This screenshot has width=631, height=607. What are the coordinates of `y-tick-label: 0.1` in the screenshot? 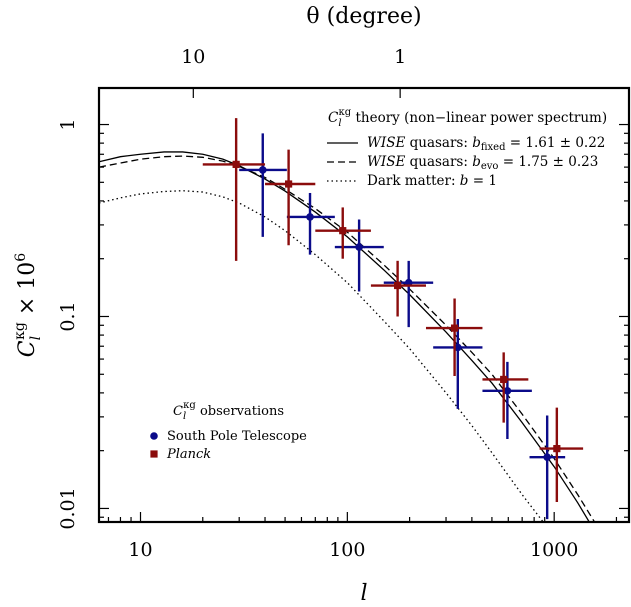 It's located at (68, 316).